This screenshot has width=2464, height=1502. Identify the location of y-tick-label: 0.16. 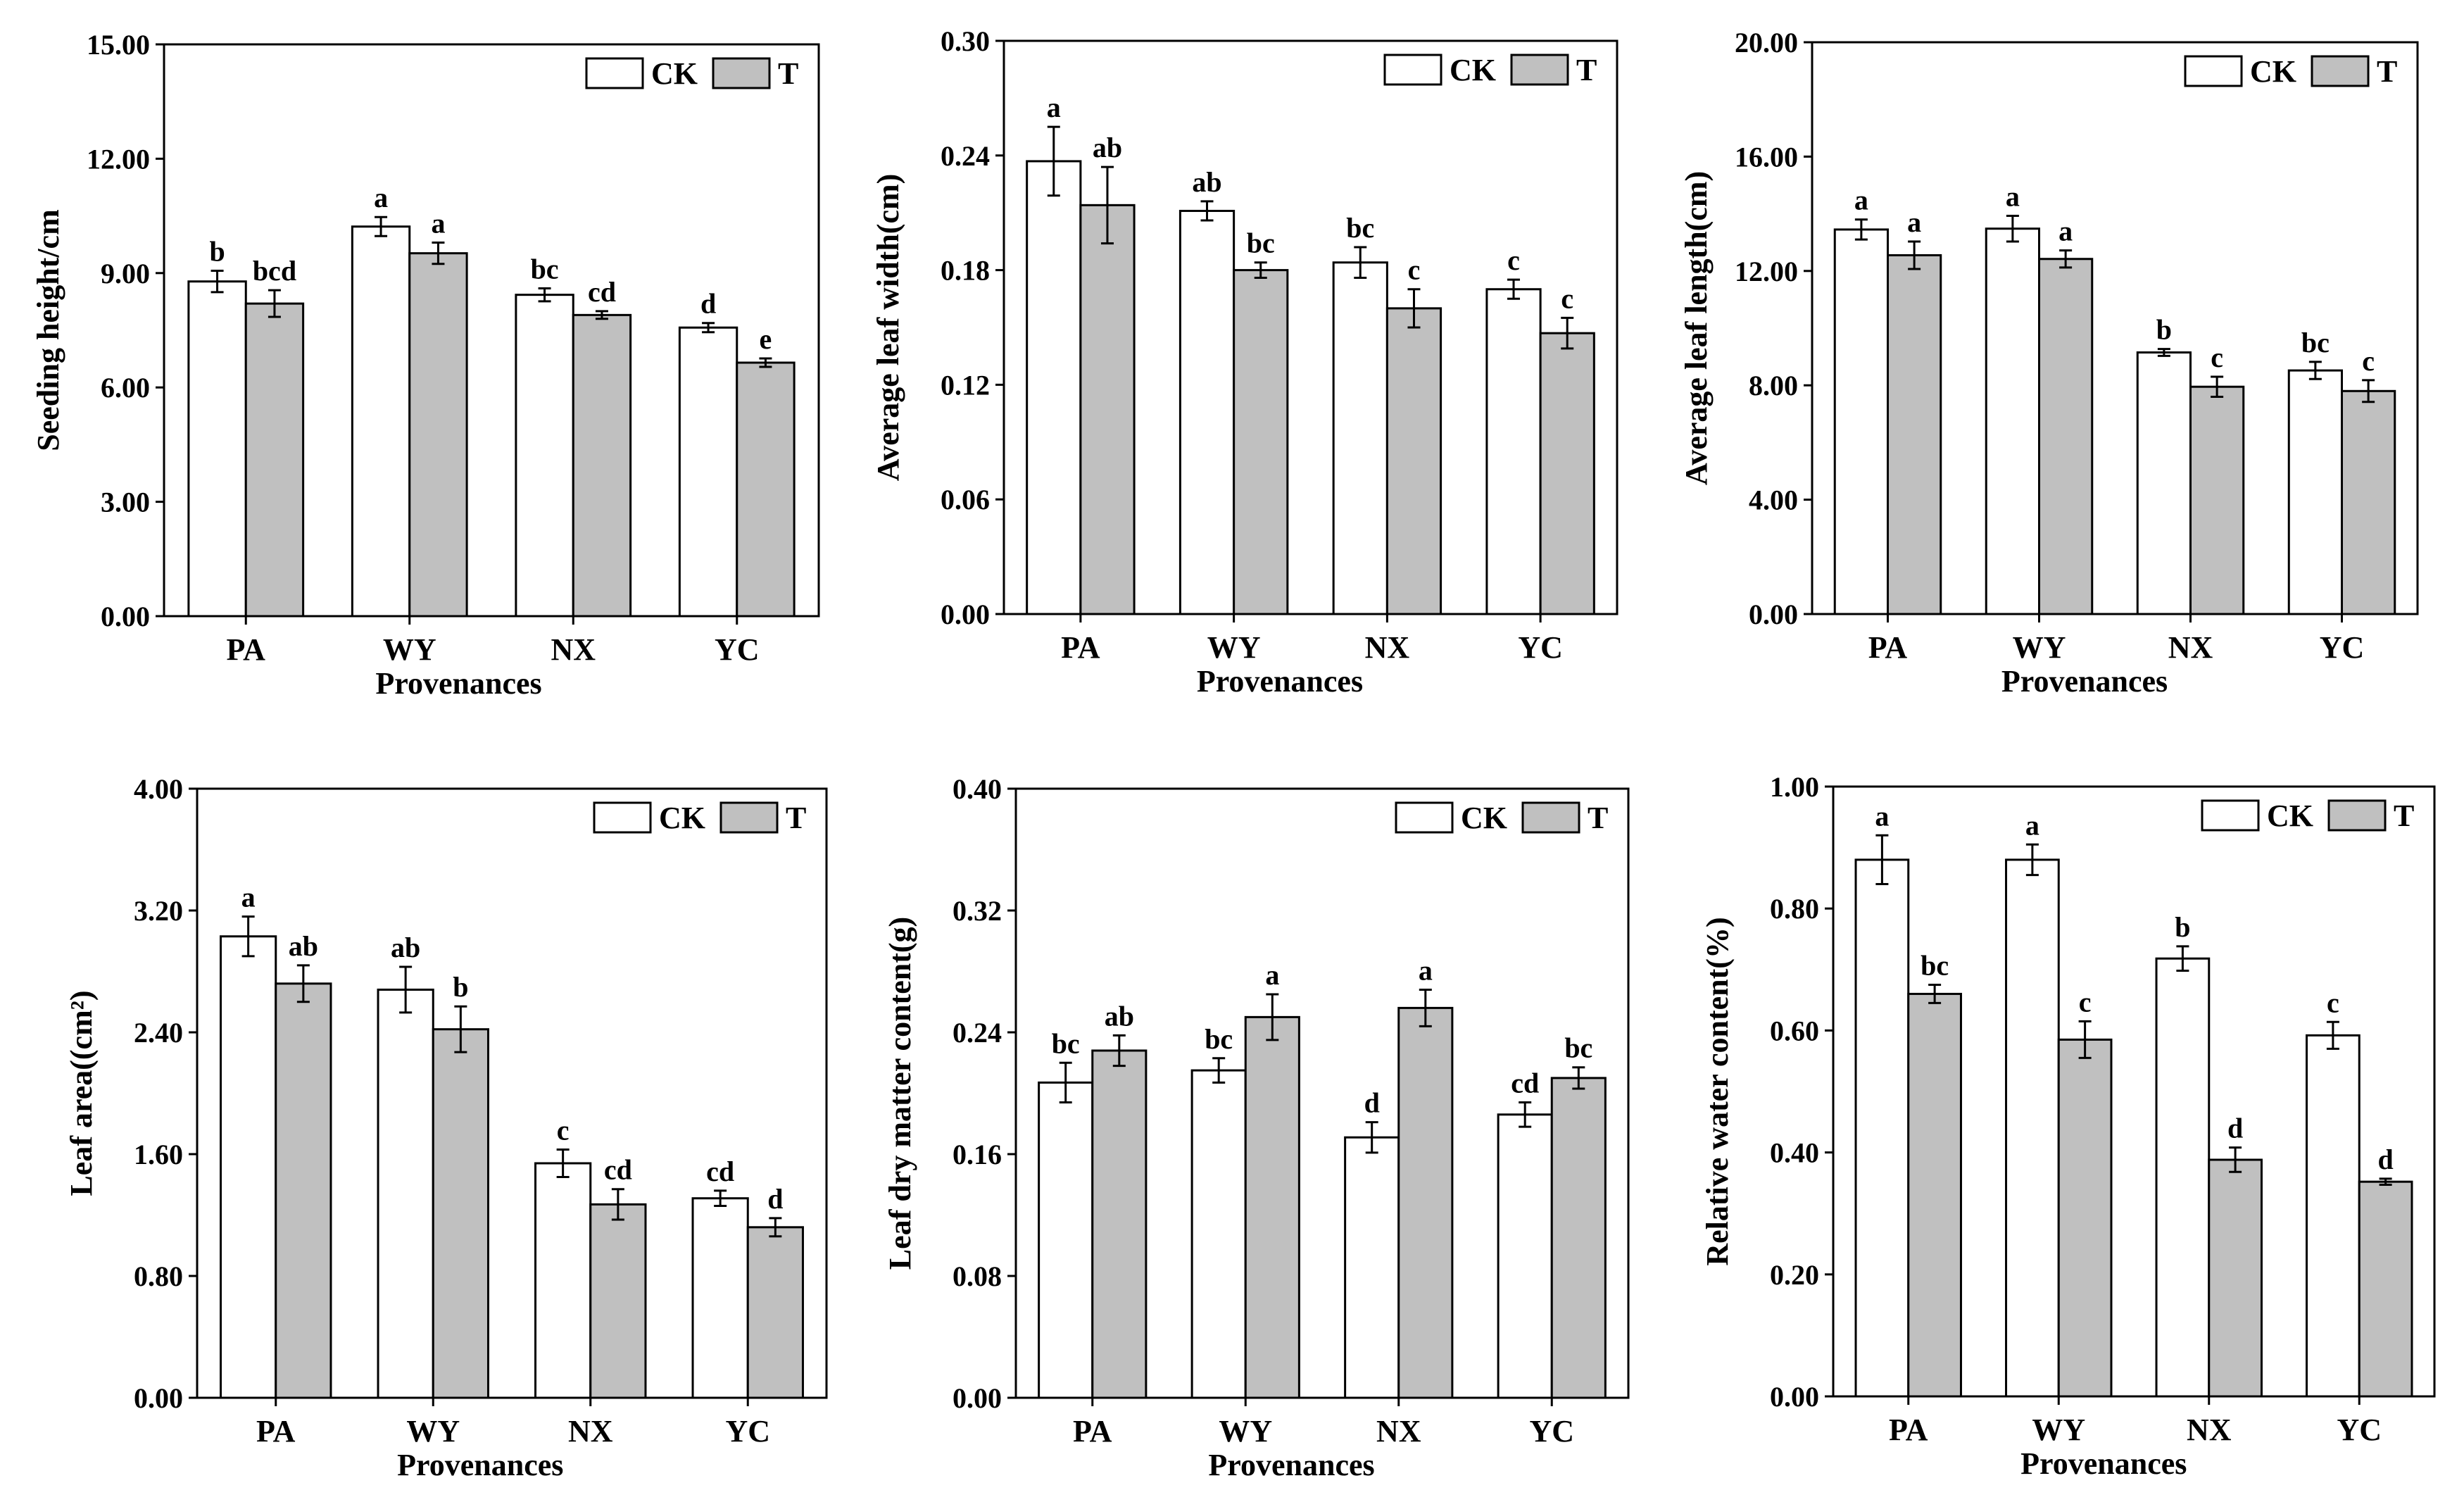
(977, 1155).